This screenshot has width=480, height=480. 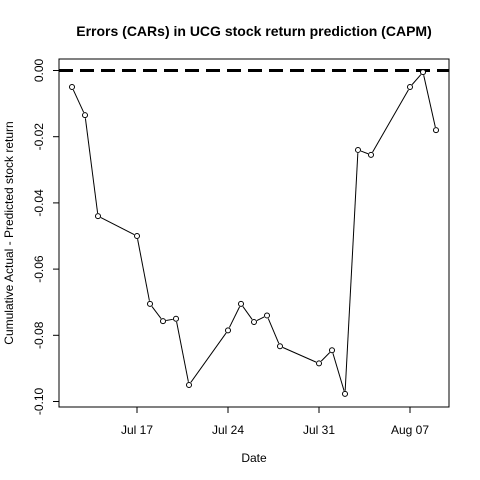 I want to click on x-tick-label: Aug 07, so click(x=410, y=430).